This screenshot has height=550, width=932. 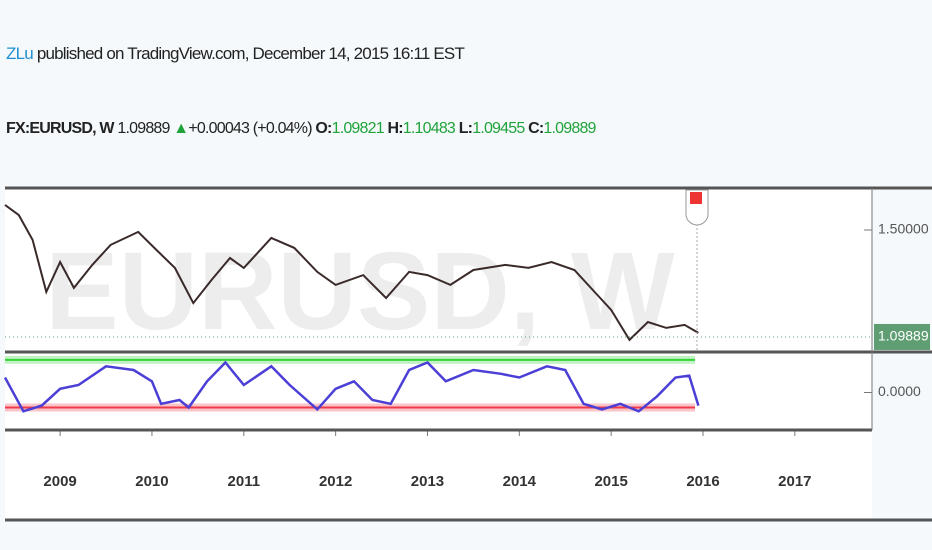 I want to click on close: 1.09889, so click(x=569, y=128).